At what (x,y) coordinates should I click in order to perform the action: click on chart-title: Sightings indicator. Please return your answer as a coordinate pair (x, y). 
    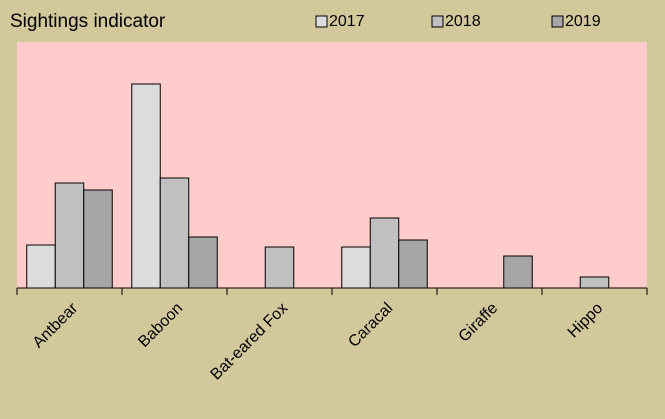
    Looking at the image, I should click on (88, 21).